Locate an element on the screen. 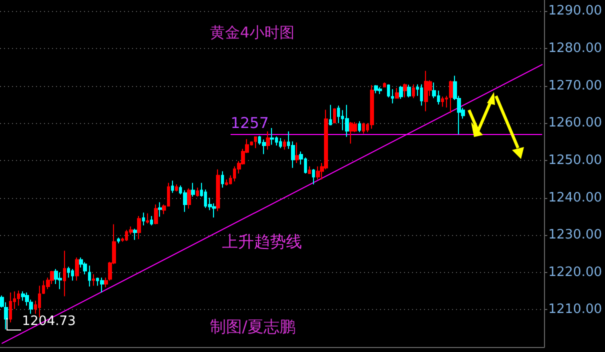  y-tick-label: 1260.00 is located at coordinates (575, 123).